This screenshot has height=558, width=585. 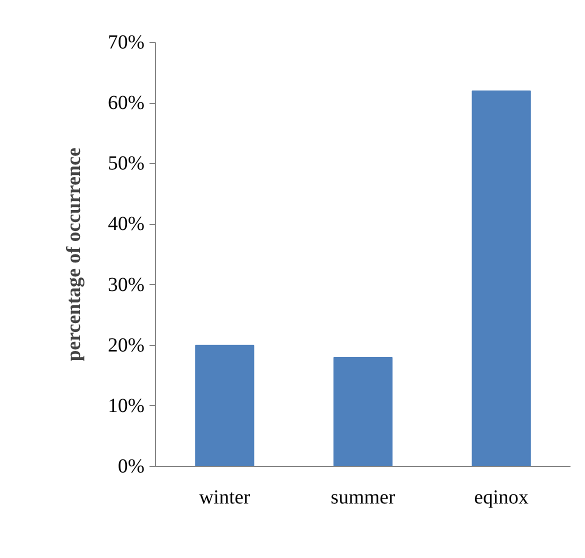 I want to click on y-tick-label: 0%, so click(x=131, y=467).